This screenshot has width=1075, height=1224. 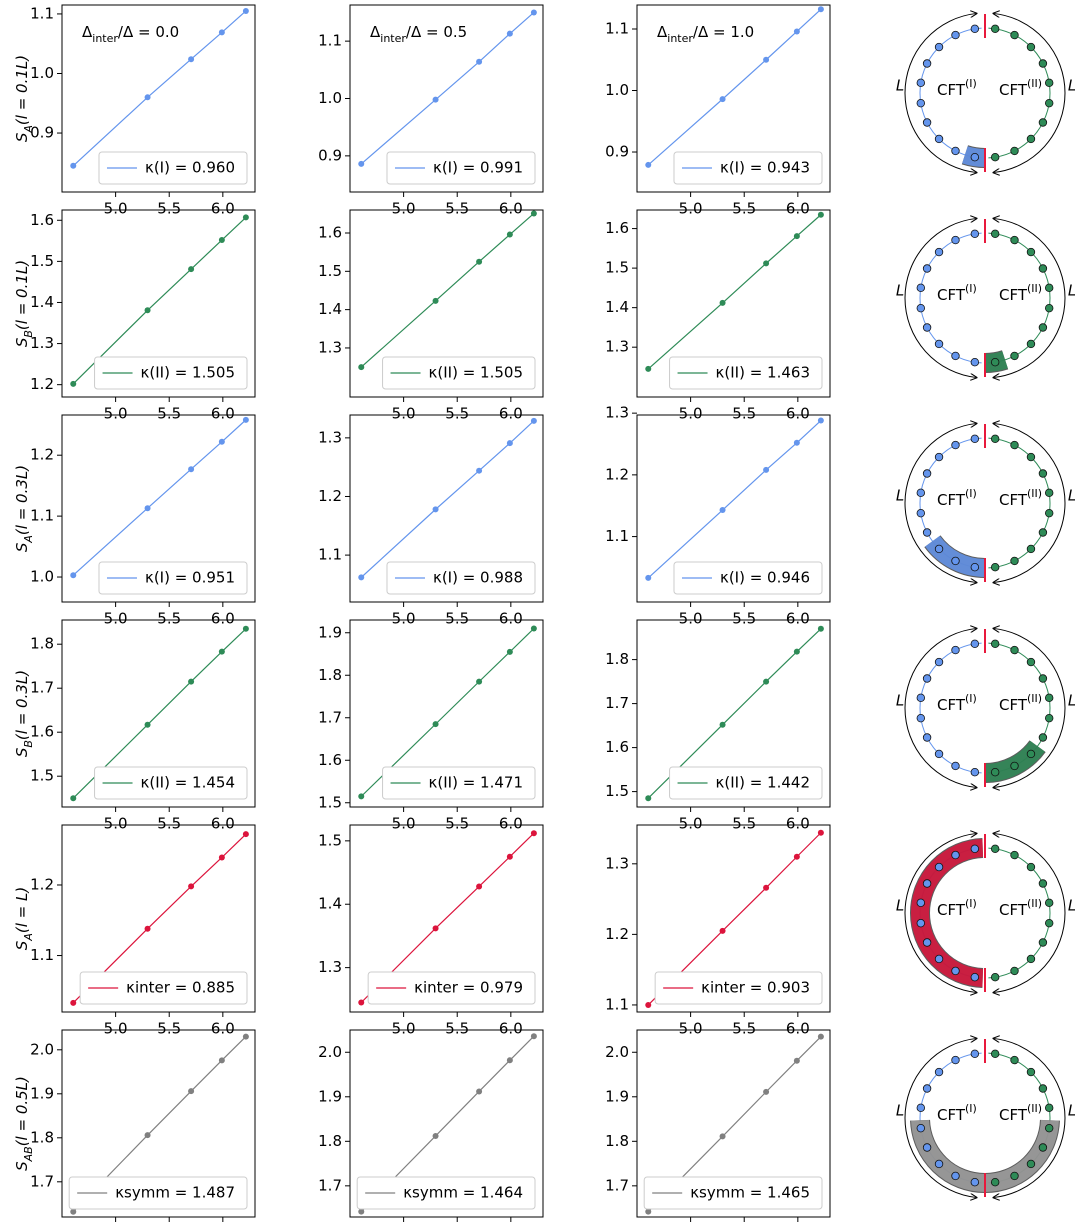 What do you see at coordinates (971, 288) in the screenshot?
I see `text-part: (I)` at bounding box center [971, 288].